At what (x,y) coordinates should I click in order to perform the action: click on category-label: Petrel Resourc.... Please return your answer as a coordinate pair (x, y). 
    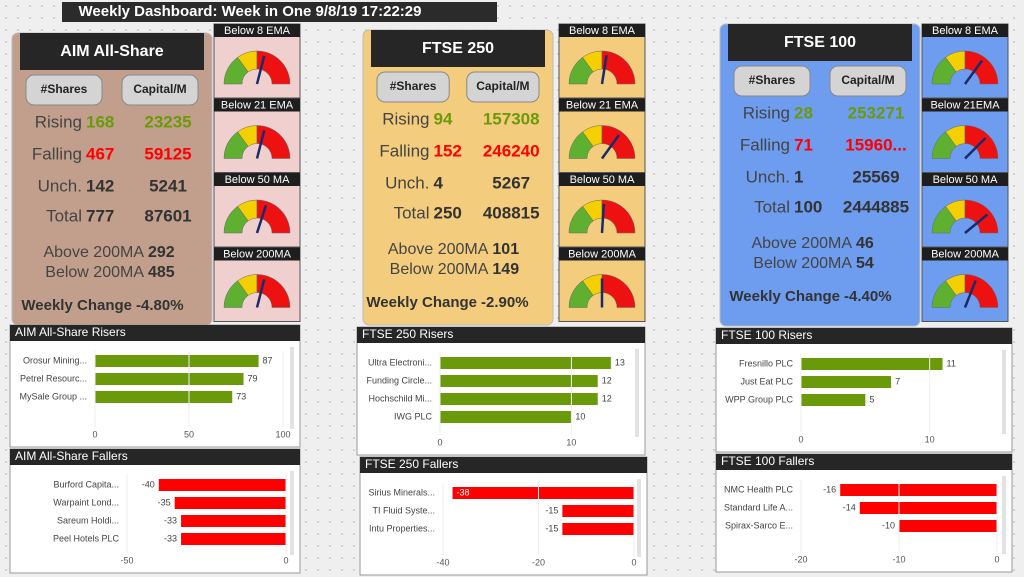
    Looking at the image, I should click on (53, 378).